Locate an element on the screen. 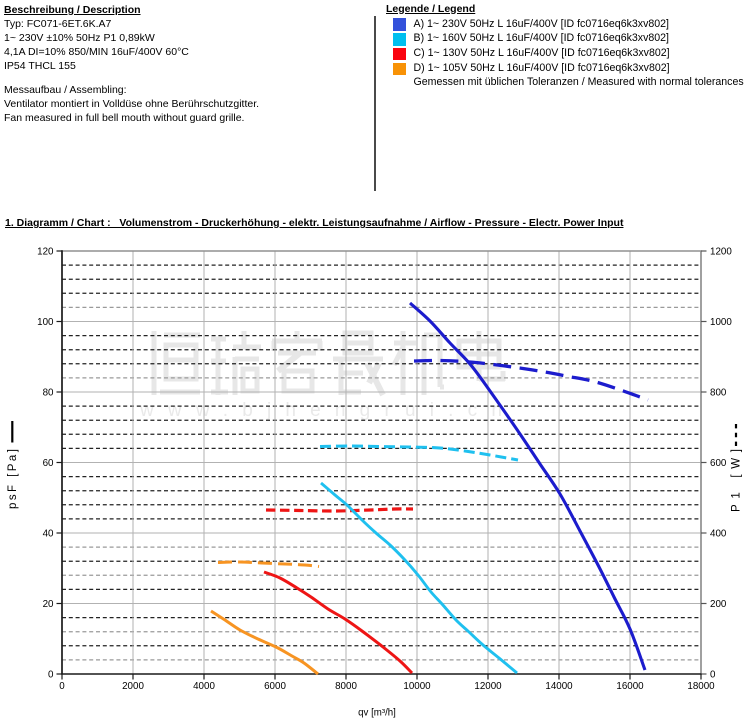  svg-text: 100 is located at coordinates (45, 322).